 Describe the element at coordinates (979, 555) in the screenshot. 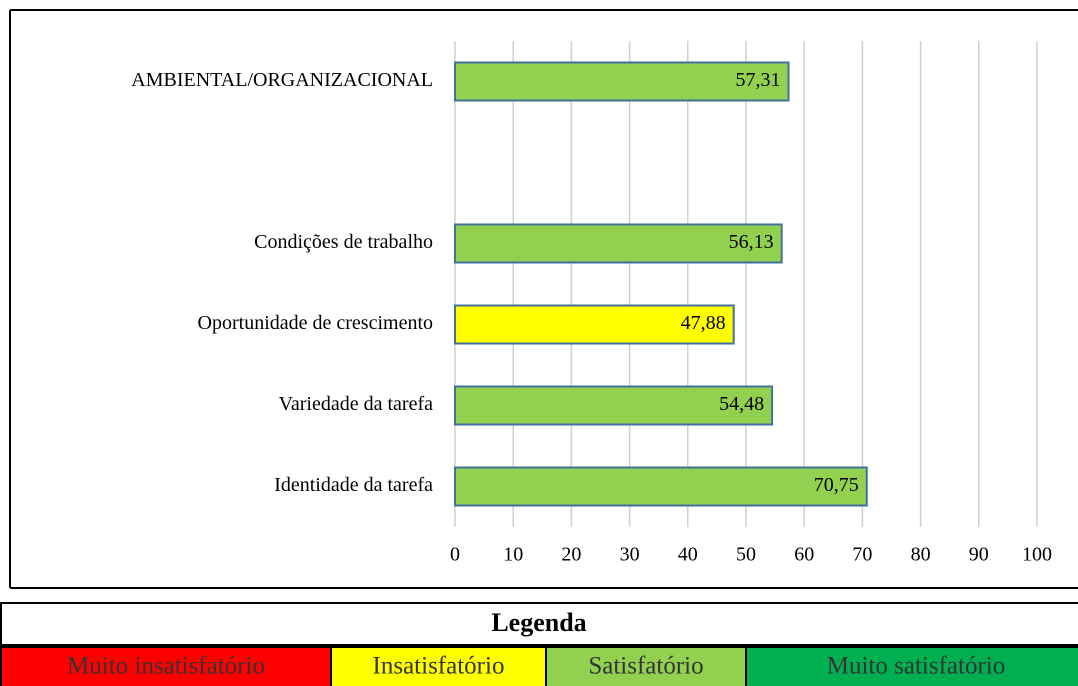

I see `x-tick-label: 90` at that location.